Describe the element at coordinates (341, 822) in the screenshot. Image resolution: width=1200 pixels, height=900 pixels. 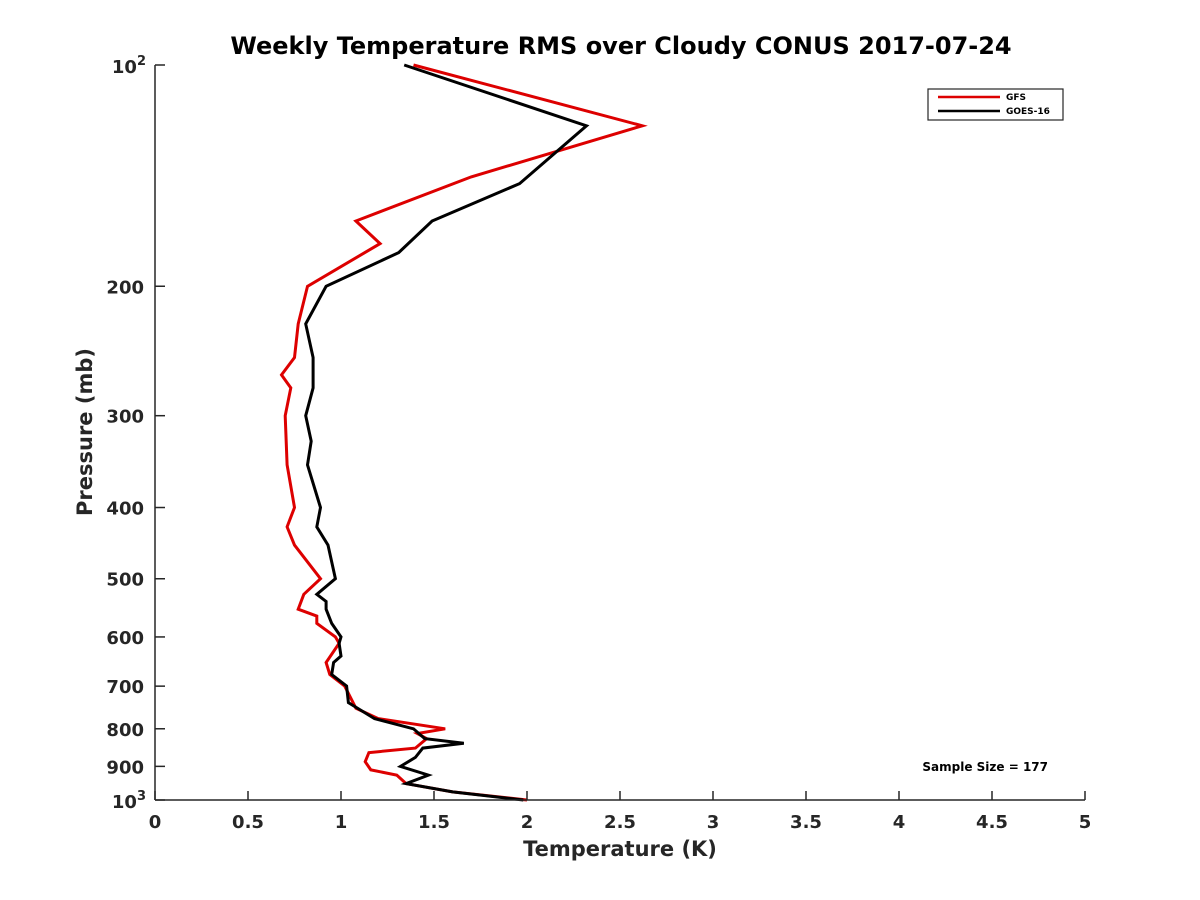
I see `x-tick-label: 1` at that location.